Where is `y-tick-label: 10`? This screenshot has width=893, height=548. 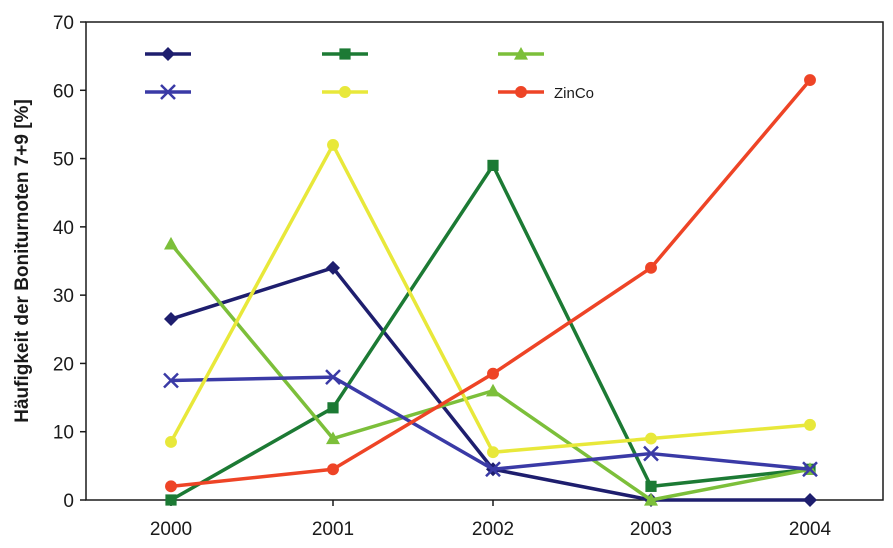 y-tick-label: 10 is located at coordinates (63, 433).